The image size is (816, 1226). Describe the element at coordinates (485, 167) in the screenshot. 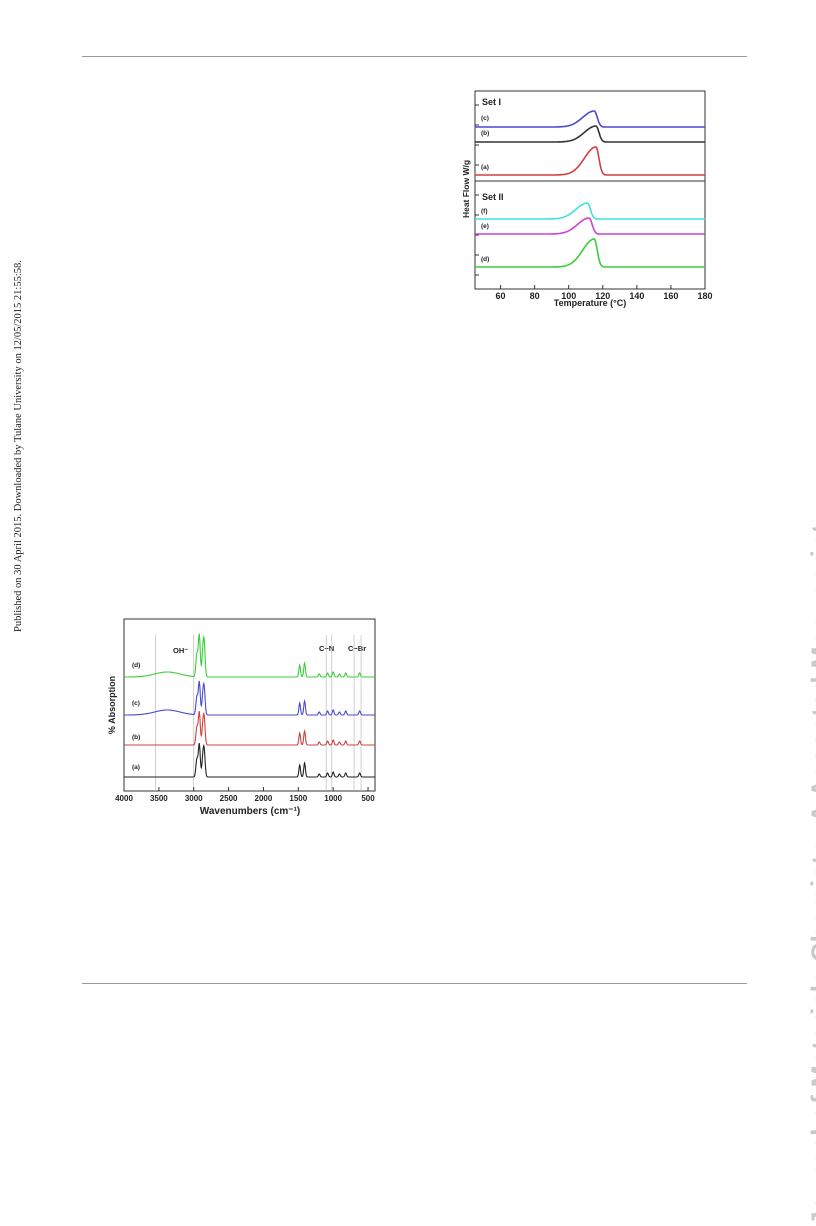

I see `dsc-series-label: (a)` at that location.